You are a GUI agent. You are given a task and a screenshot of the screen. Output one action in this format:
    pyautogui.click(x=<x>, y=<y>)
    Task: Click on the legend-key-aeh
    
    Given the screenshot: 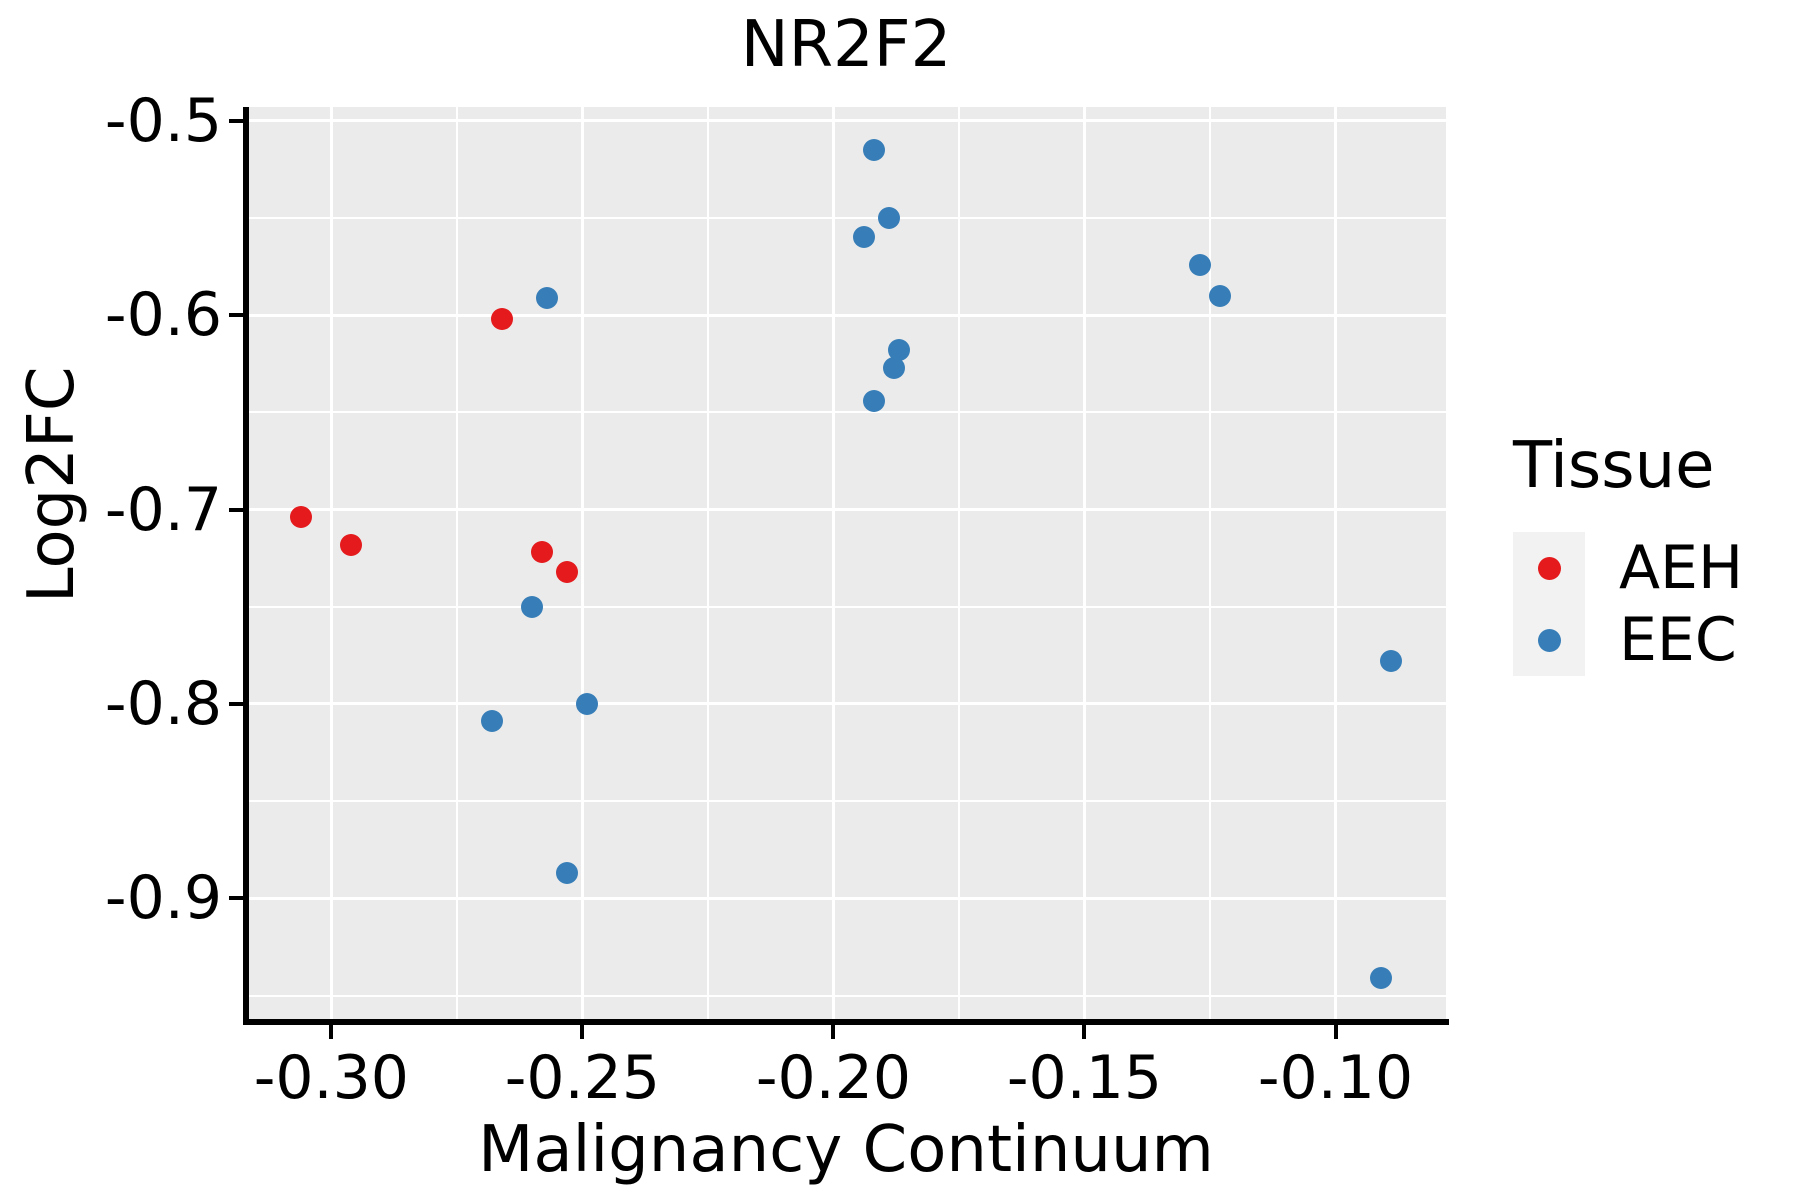 What is the action you would take?
    pyautogui.click(x=1549, y=568)
    